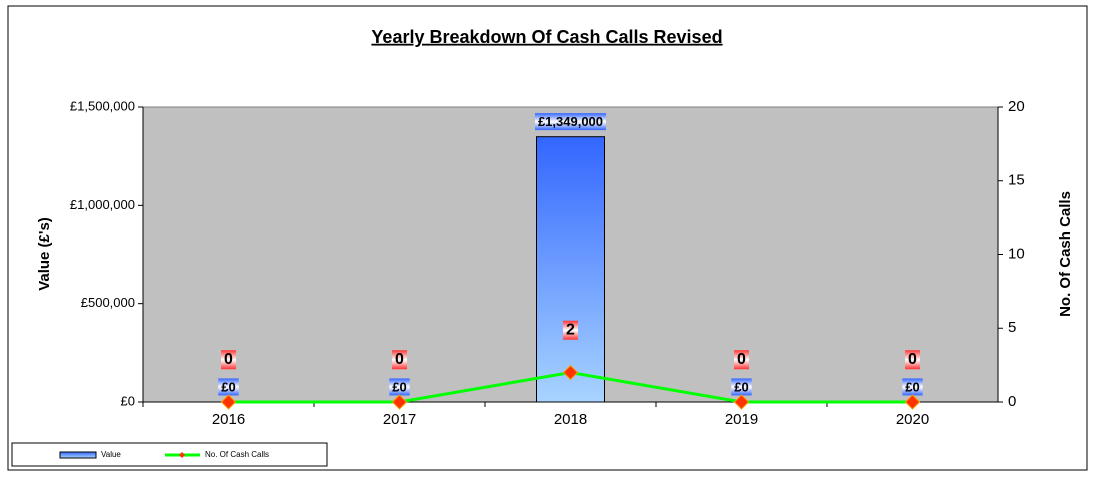 The image size is (1095, 477). Describe the element at coordinates (228, 419) in the screenshot. I see `x-tick-label: 2016` at that location.